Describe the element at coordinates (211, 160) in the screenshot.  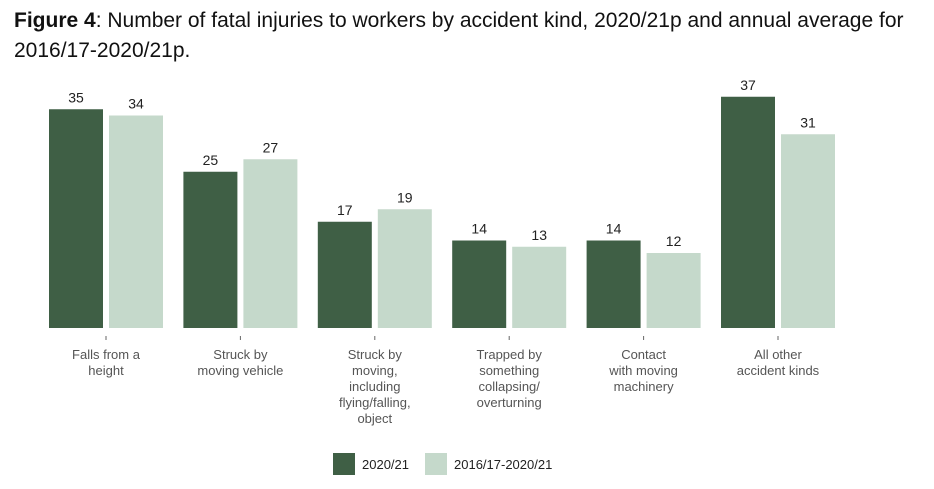
I see `data-label-1-2: 25` at that location.